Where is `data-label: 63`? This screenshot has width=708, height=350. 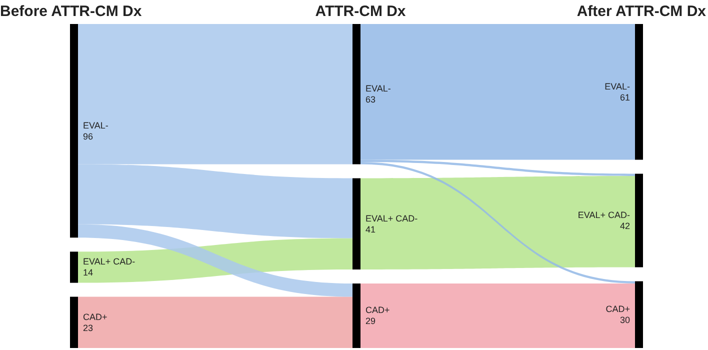
data-label: 63 is located at coordinates (371, 99).